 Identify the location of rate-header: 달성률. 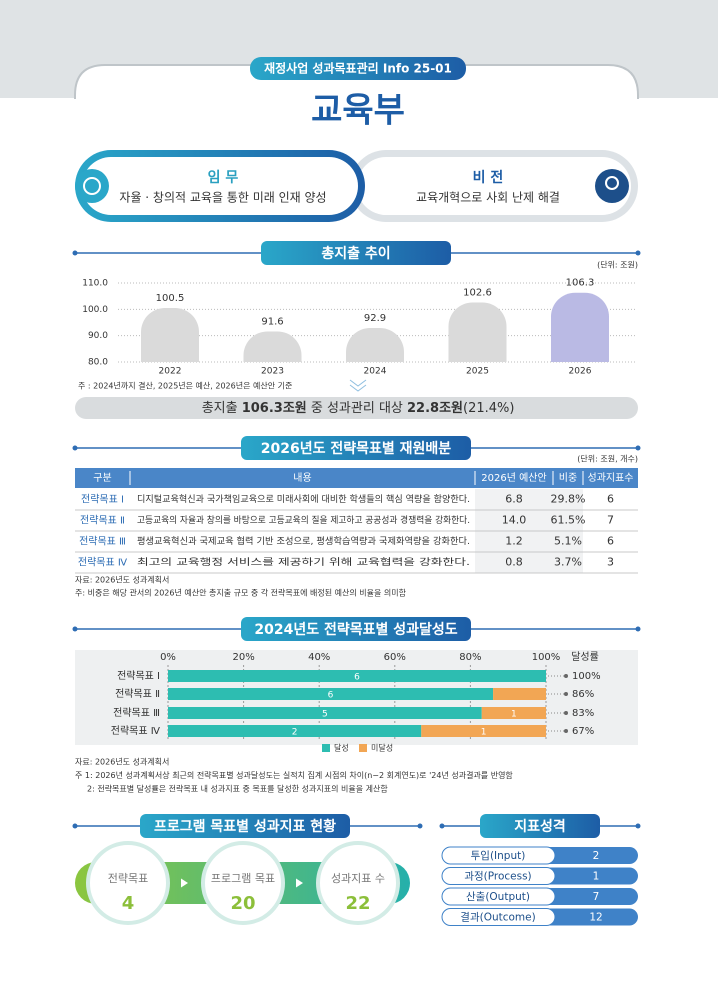
(585, 657).